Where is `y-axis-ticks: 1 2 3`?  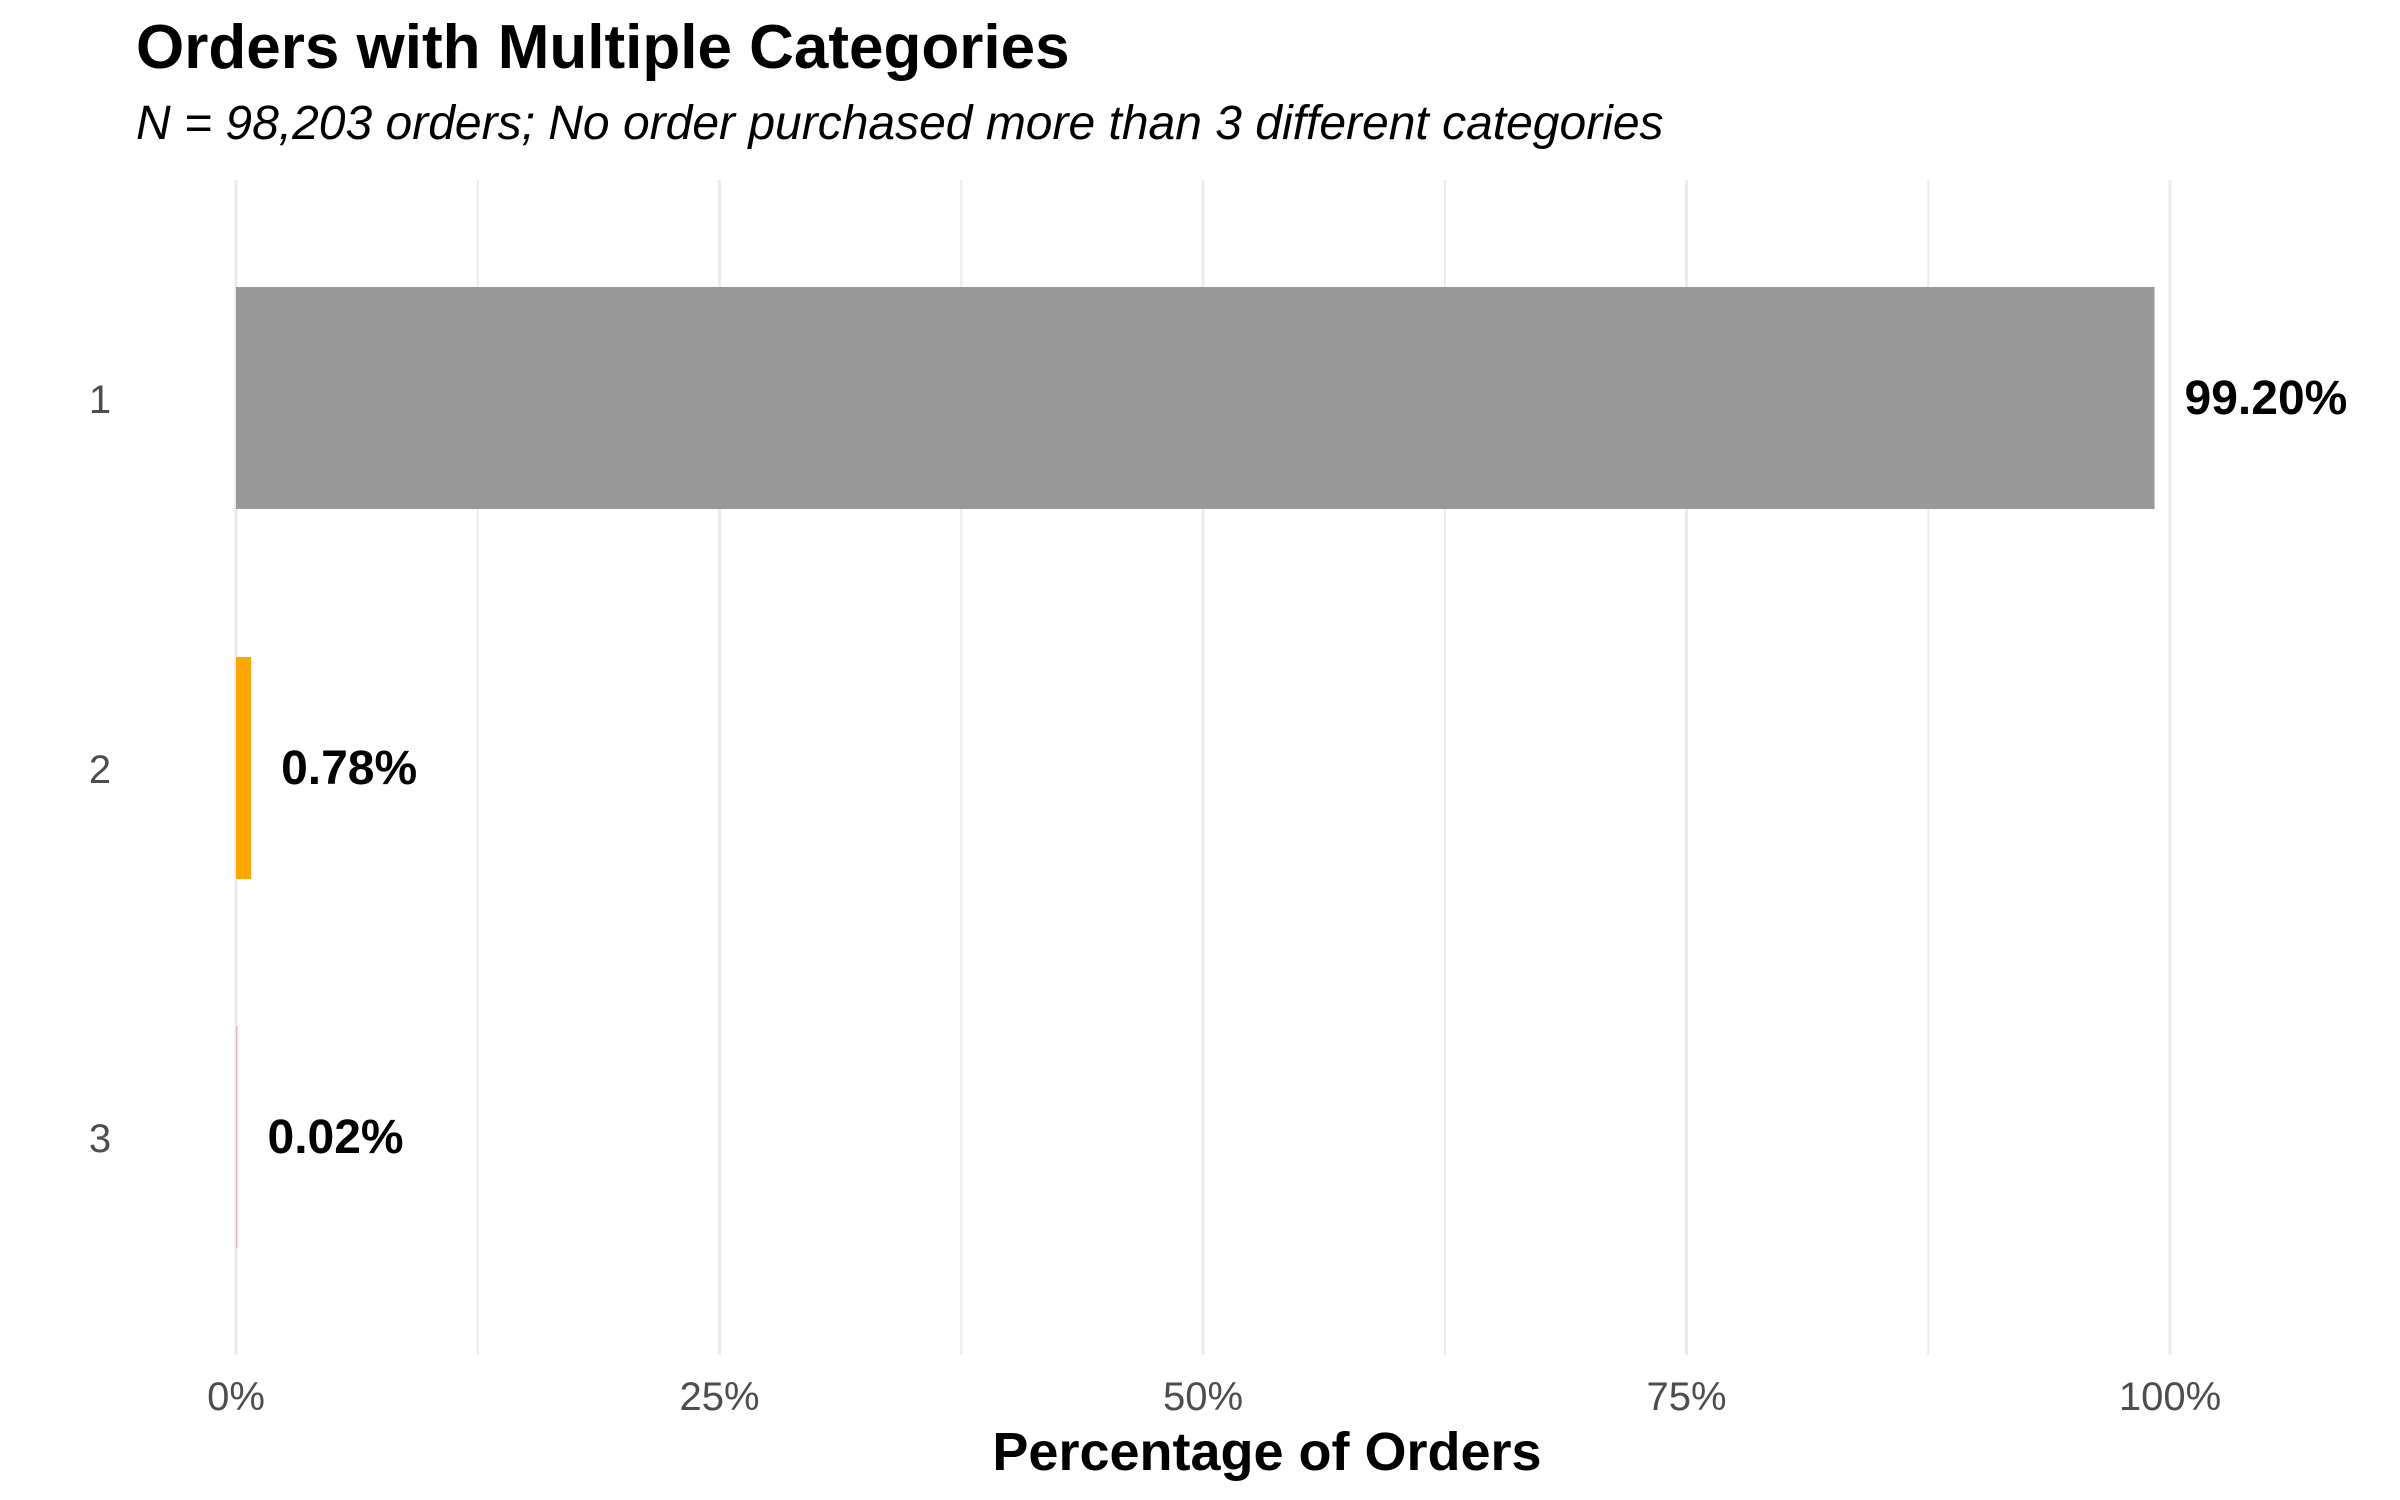 y-axis-ticks: 1 2 3 is located at coordinates (100, 769).